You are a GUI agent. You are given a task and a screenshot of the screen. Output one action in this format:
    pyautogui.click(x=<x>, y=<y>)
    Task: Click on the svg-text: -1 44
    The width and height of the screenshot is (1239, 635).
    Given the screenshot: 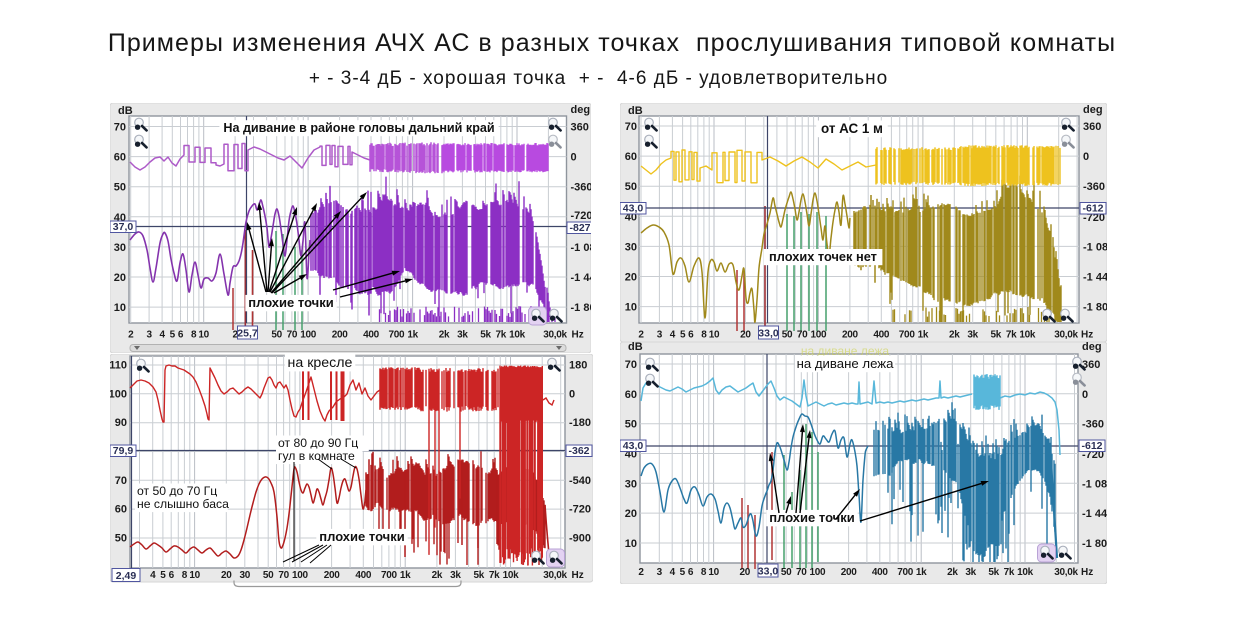 What is the action you would take?
    pyautogui.click(x=581, y=278)
    